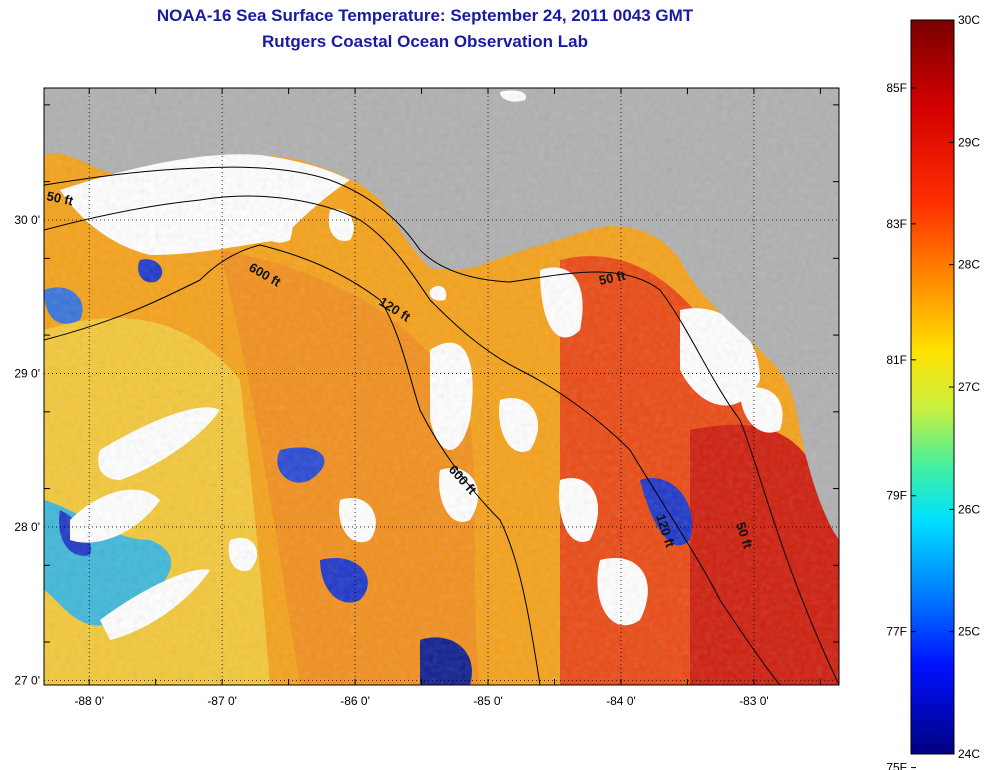 The image size is (992, 770). Describe the element at coordinates (60, 198) in the screenshot. I see `contour-label-50ft-west: 50 ft` at that location.